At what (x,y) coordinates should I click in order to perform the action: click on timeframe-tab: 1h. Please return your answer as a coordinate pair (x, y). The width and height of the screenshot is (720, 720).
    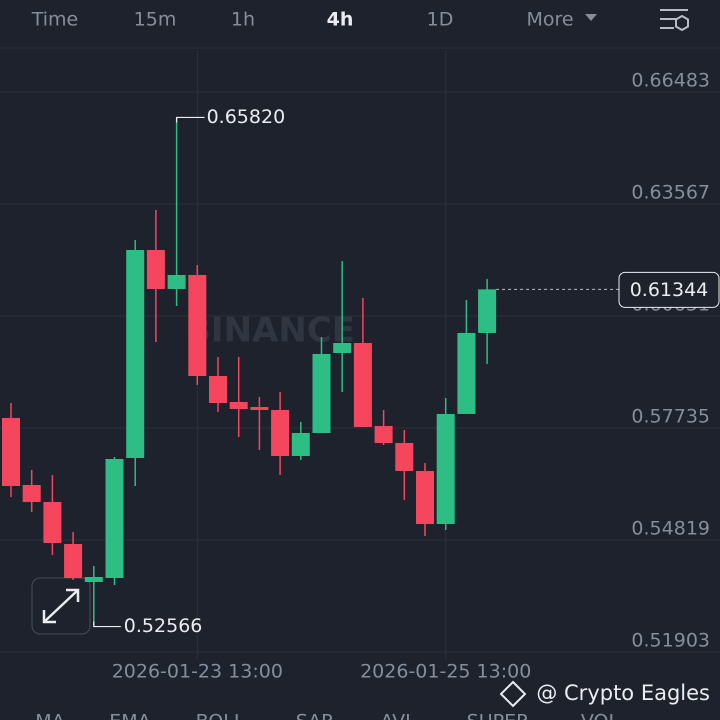
    Looking at the image, I should click on (243, 20).